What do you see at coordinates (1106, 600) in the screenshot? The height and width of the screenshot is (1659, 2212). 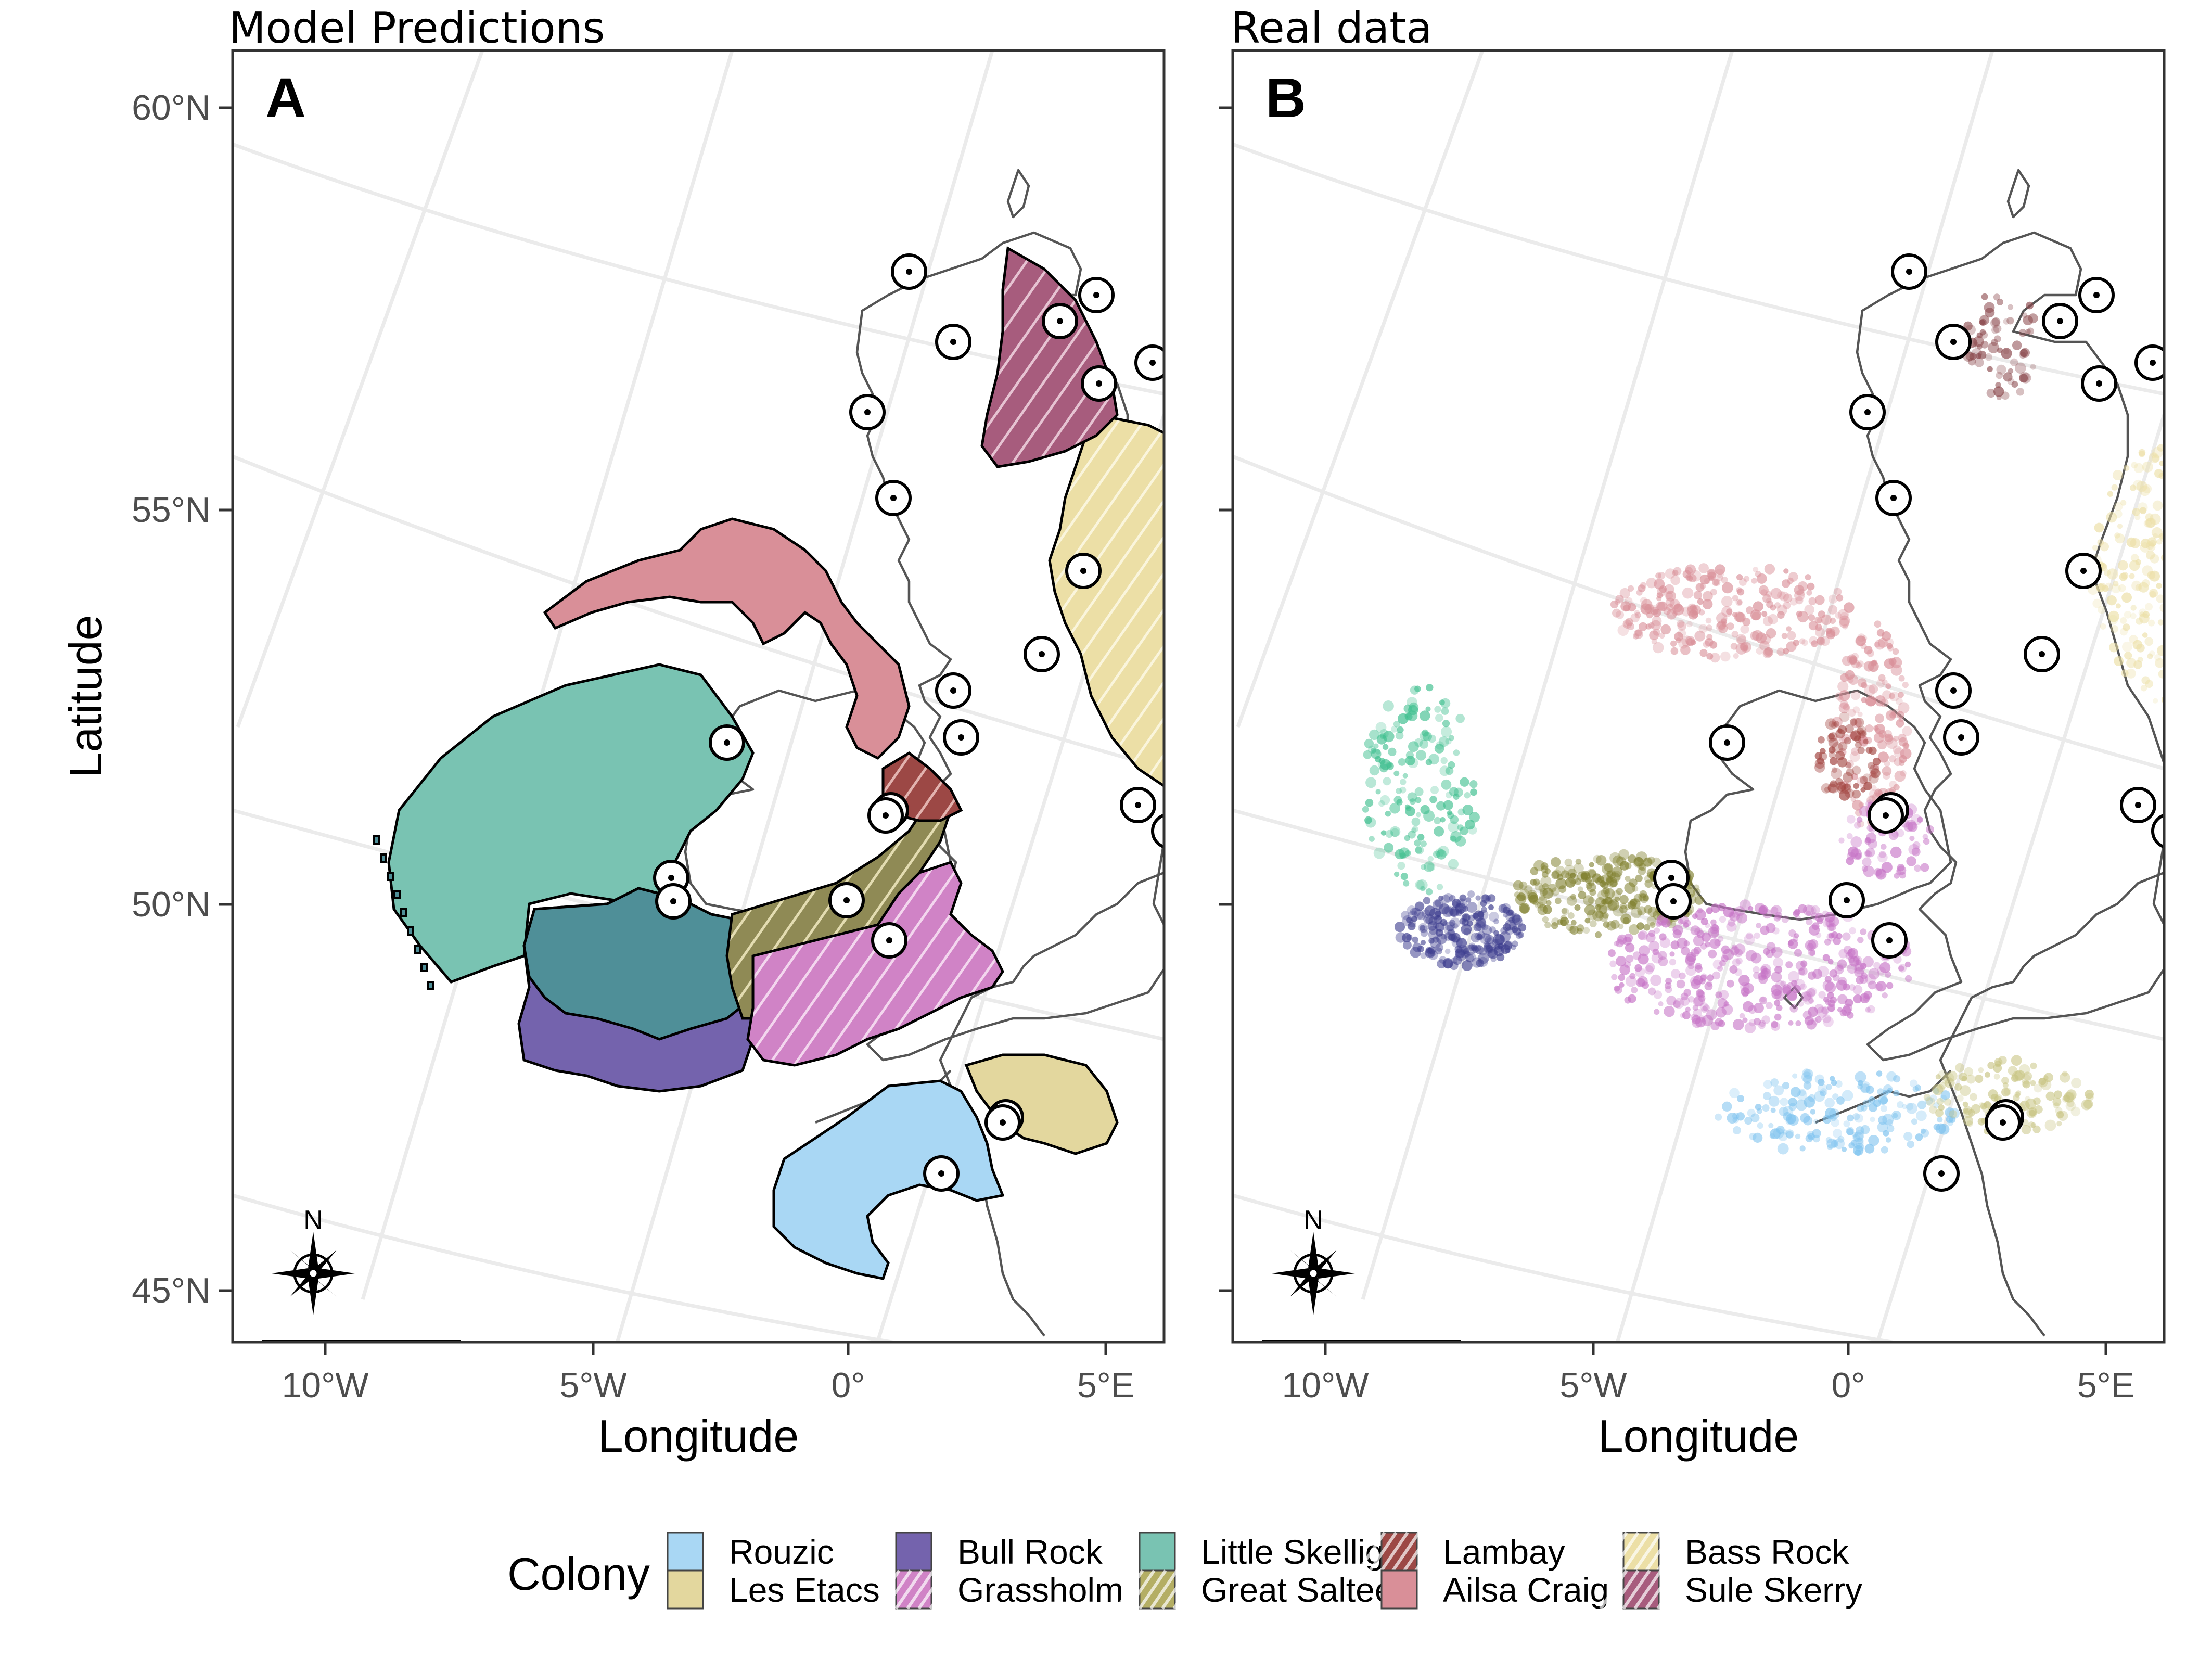 I see `range-bass-rock` at bounding box center [1106, 600].